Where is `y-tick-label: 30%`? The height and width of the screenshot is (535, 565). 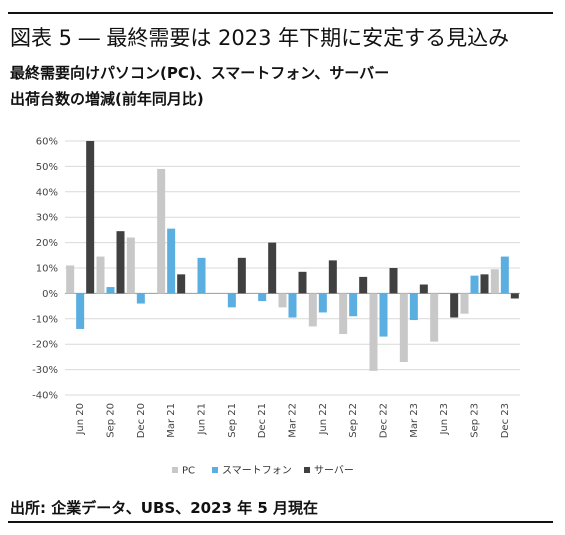
y-tick-label: 30% is located at coordinates (47, 218).